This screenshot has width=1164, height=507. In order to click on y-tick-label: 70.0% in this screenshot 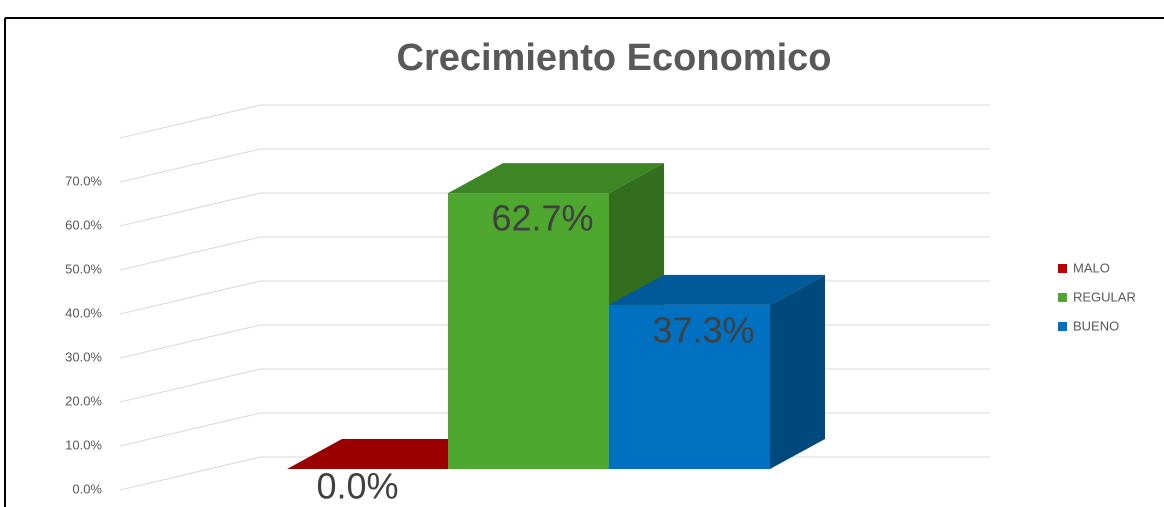, I will do `click(83, 180)`.